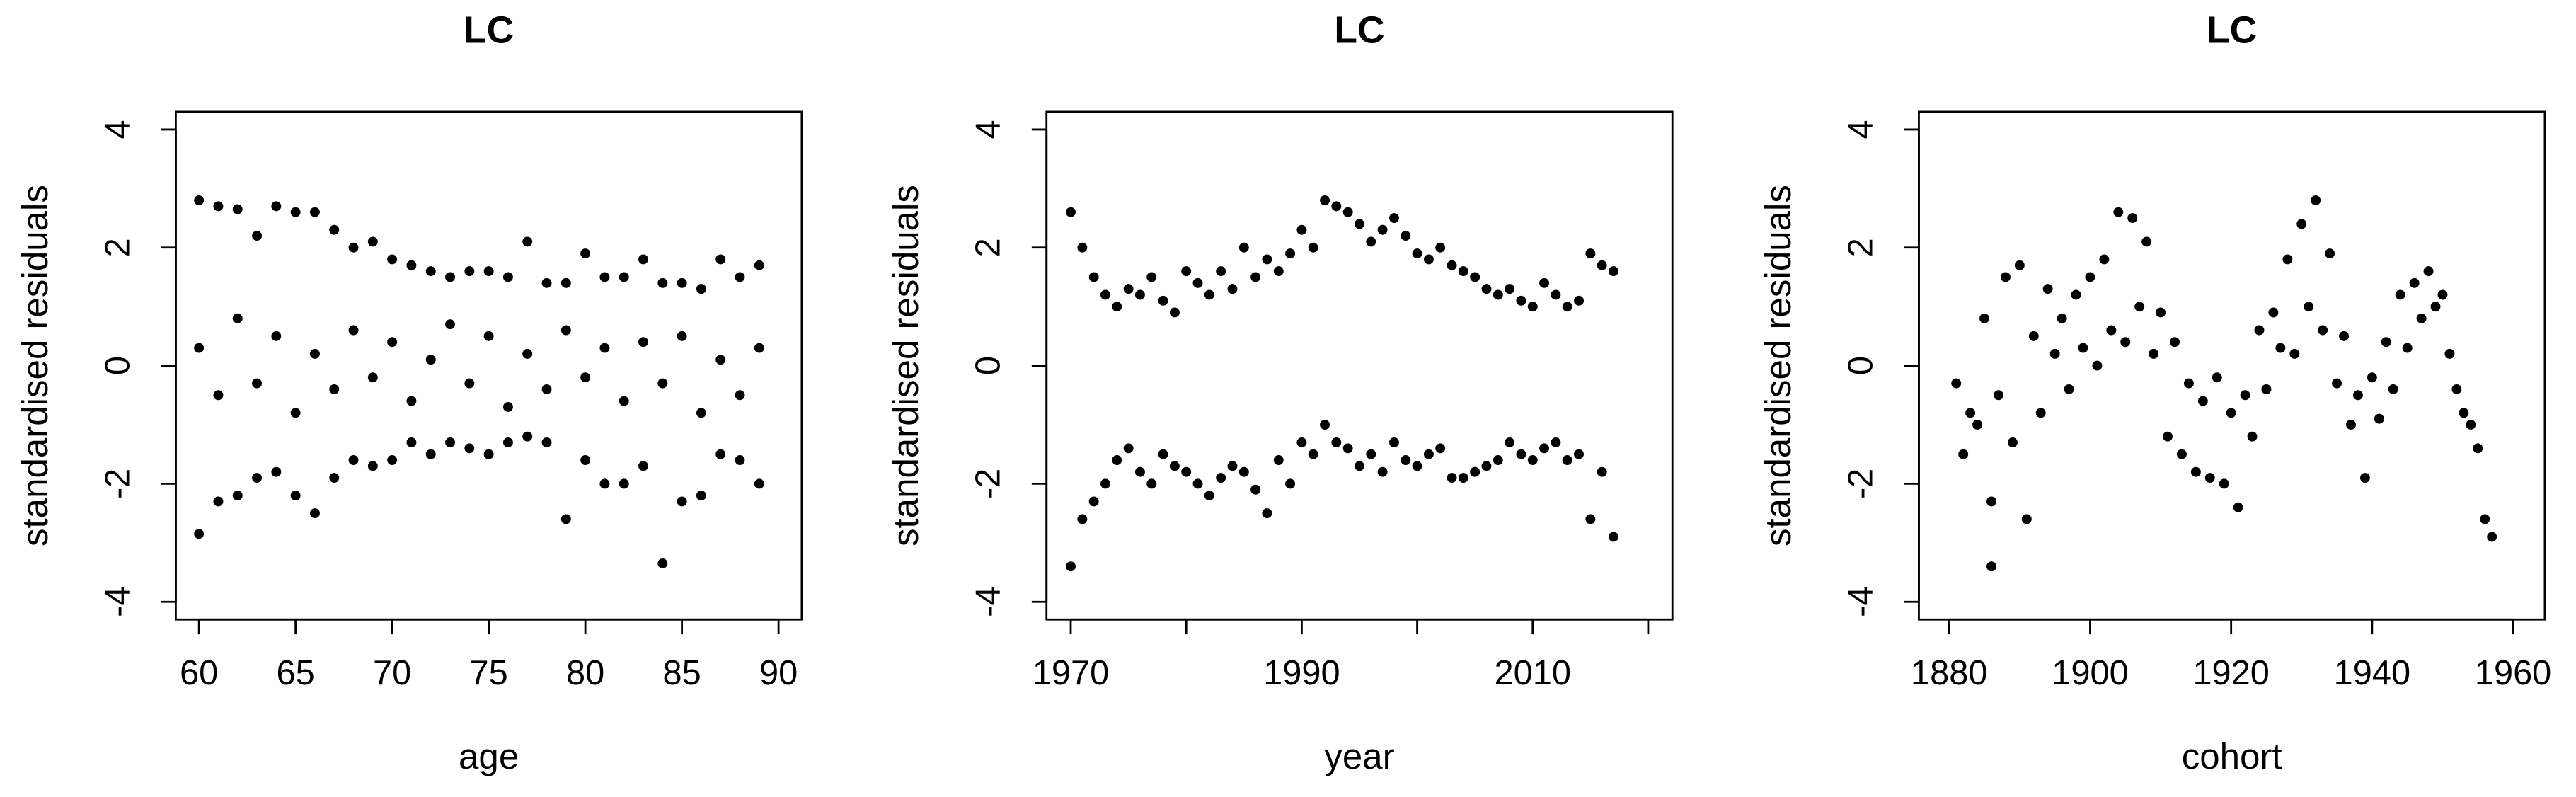 This screenshot has height=797, width=2576. Describe the element at coordinates (2090, 673) in the screenshot. I see `x-tick-label: 1900` at that location.